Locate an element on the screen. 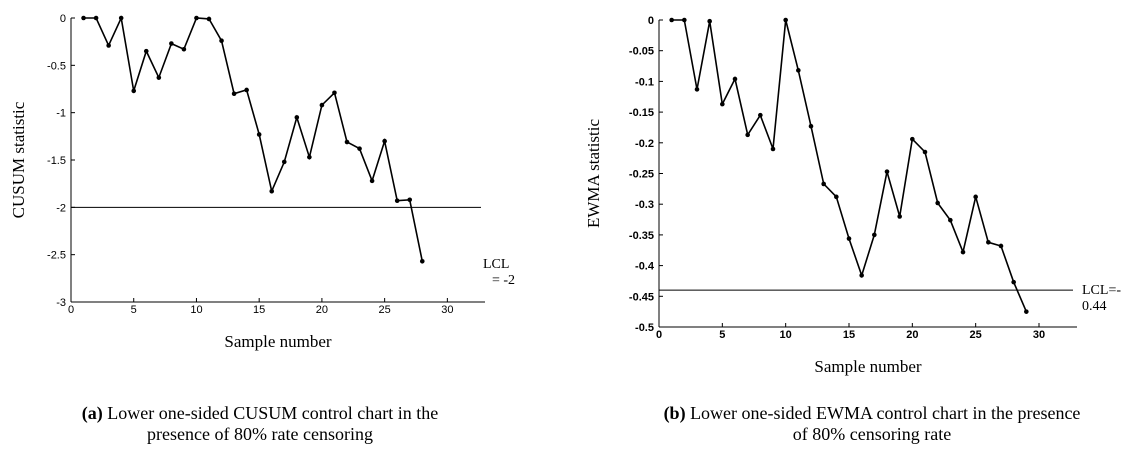 The height and width of the screenshot is (452, 1147). caption-b-line2: of 80% censoring rate is located at coordinates (872, 434).